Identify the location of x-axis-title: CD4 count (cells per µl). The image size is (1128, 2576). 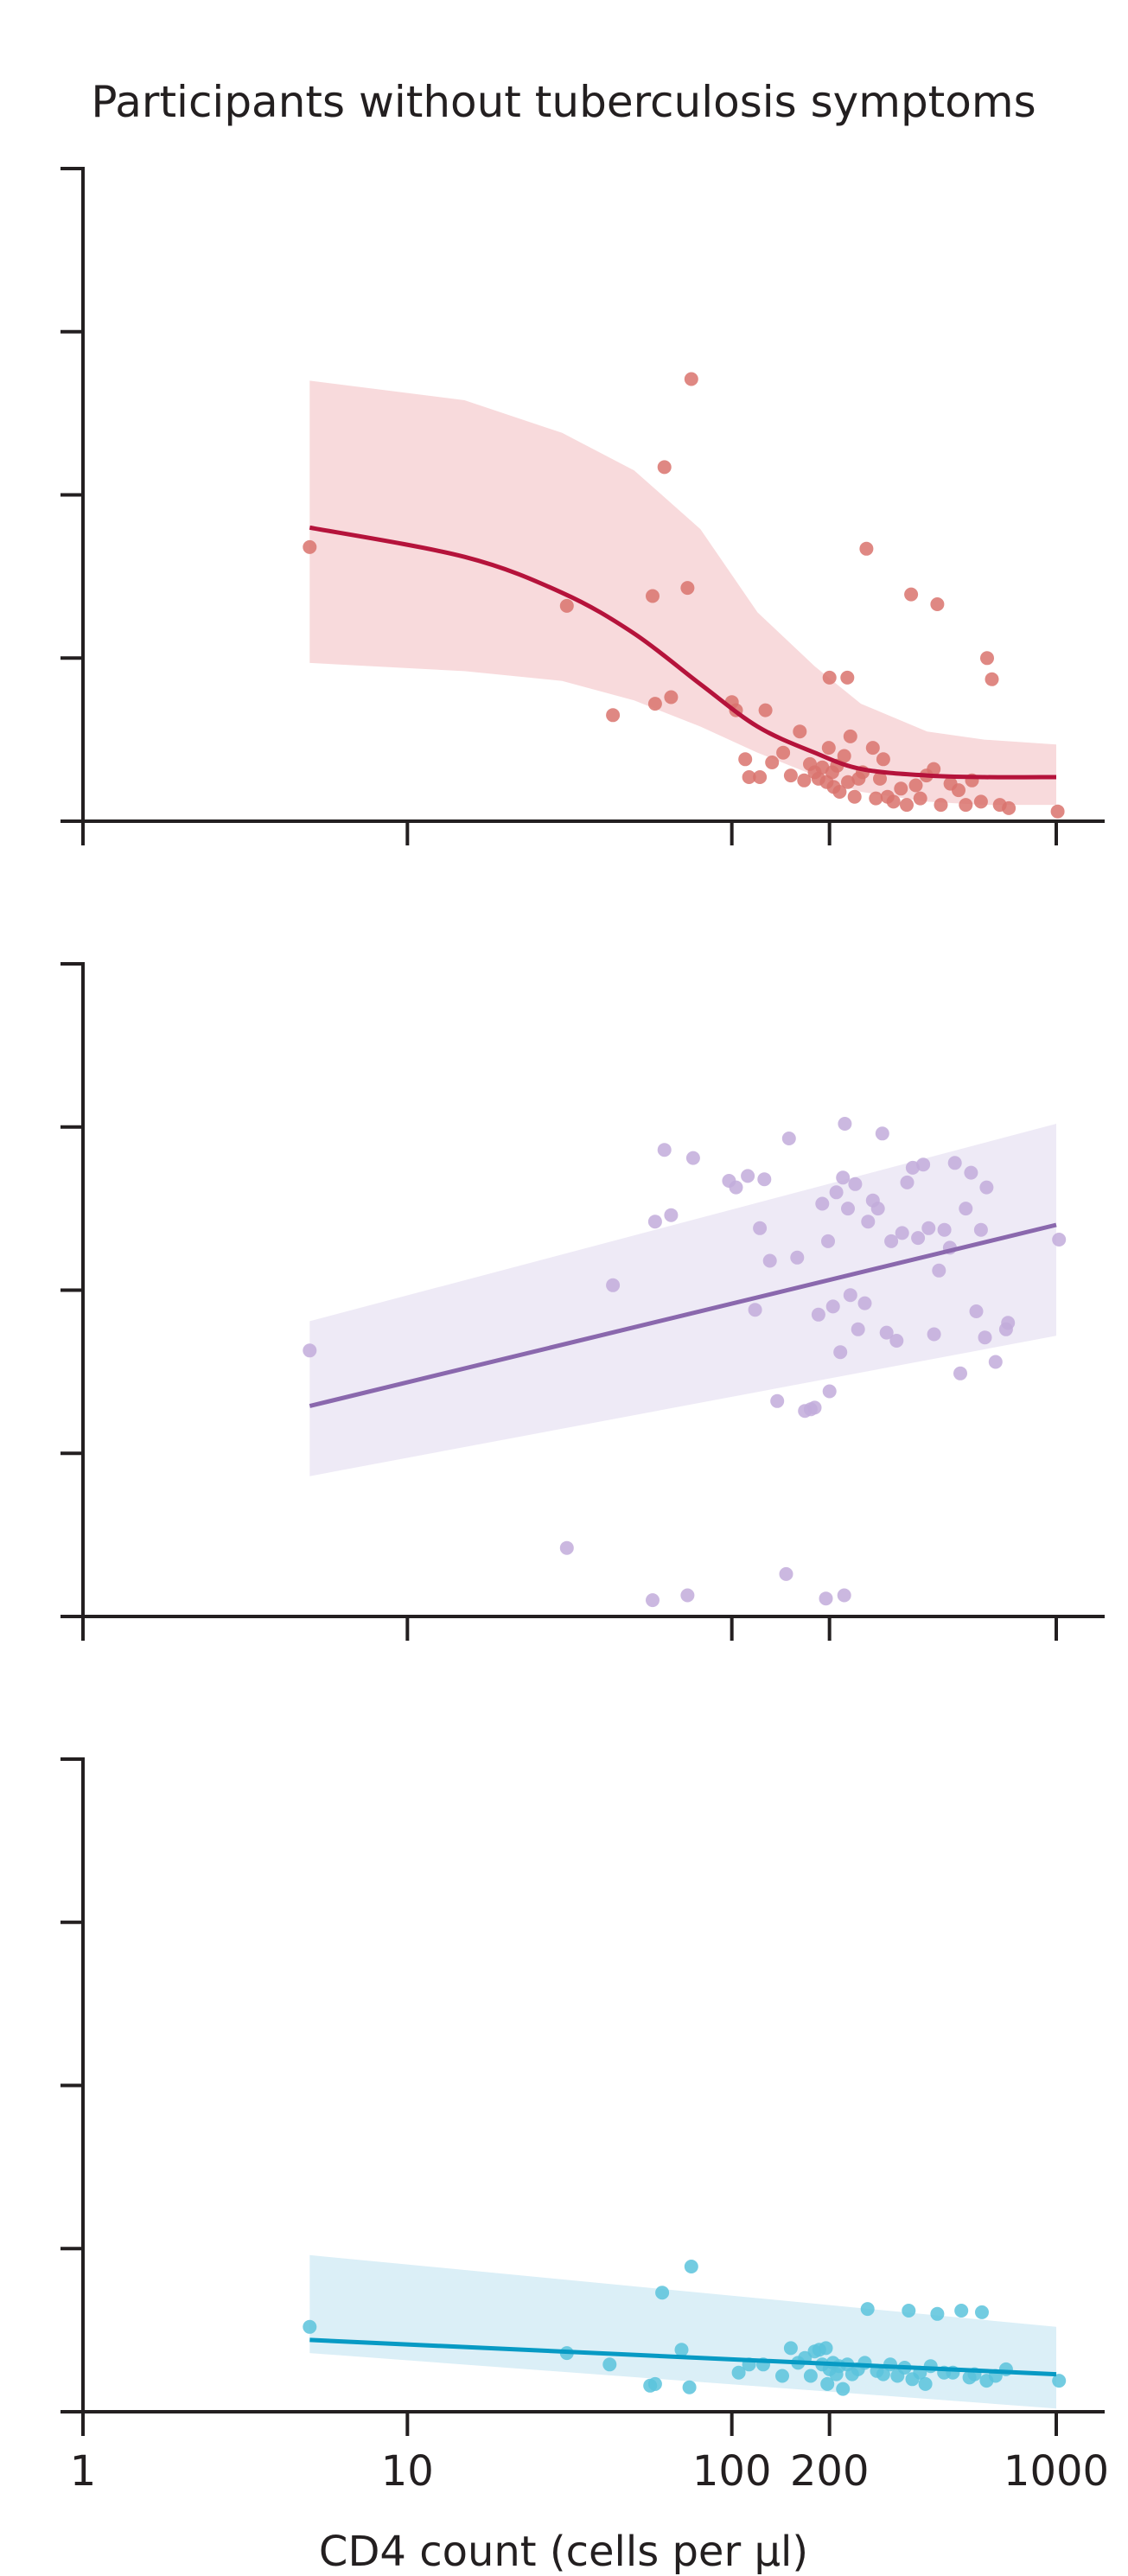
(563, 2552).